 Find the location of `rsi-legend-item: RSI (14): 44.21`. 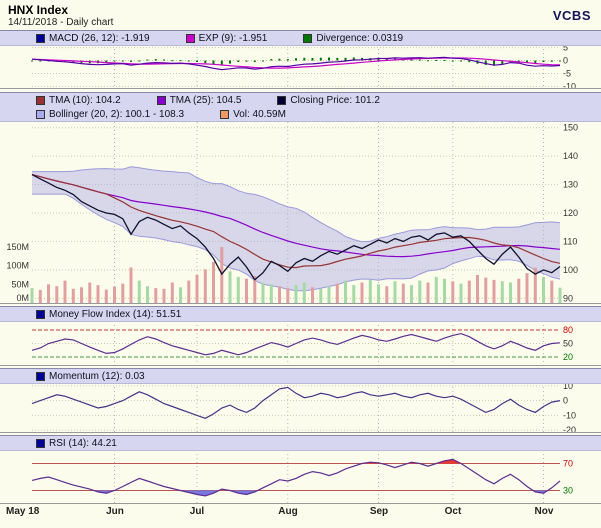

rsi-legend-item: RSI (14): 44.21 is located at coordinates (76, 443).